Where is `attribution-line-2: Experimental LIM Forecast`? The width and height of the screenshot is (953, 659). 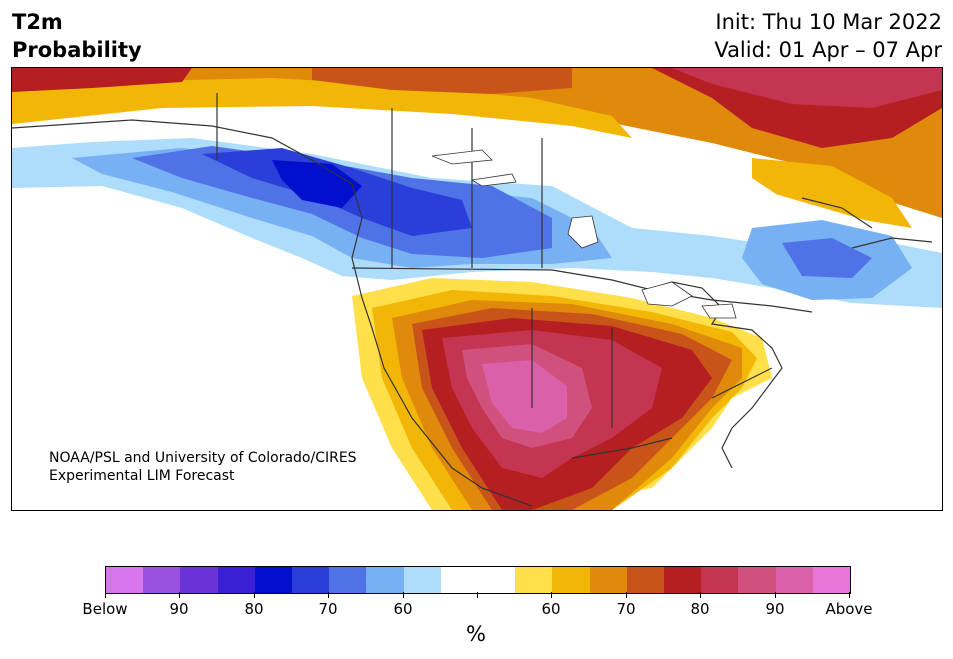 attribution-line-2: Experimental LIM Forecast is located at coordinates (142, 476).